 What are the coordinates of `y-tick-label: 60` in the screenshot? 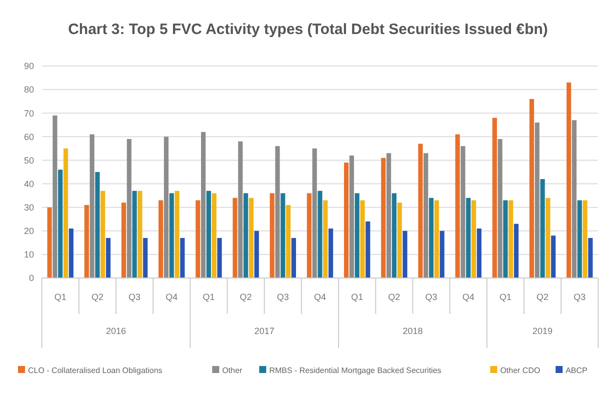 It's located at (29, 137).